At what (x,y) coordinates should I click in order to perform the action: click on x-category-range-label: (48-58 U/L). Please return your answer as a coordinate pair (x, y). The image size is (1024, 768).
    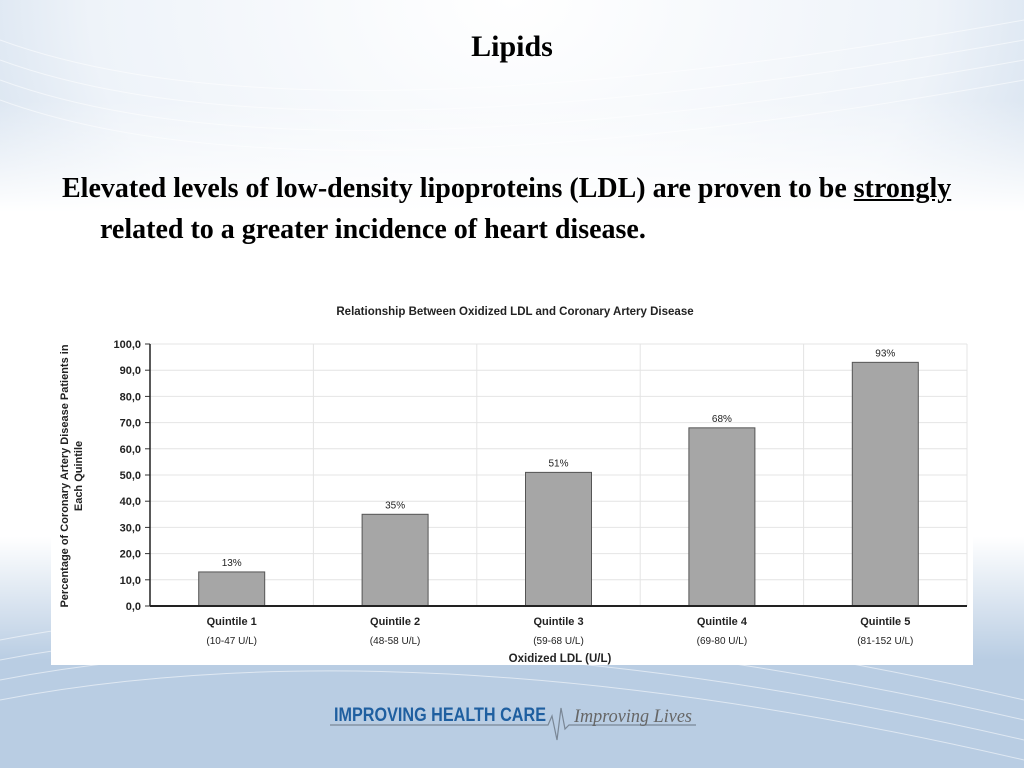
    Looking at the image, I should click on (395, 641).